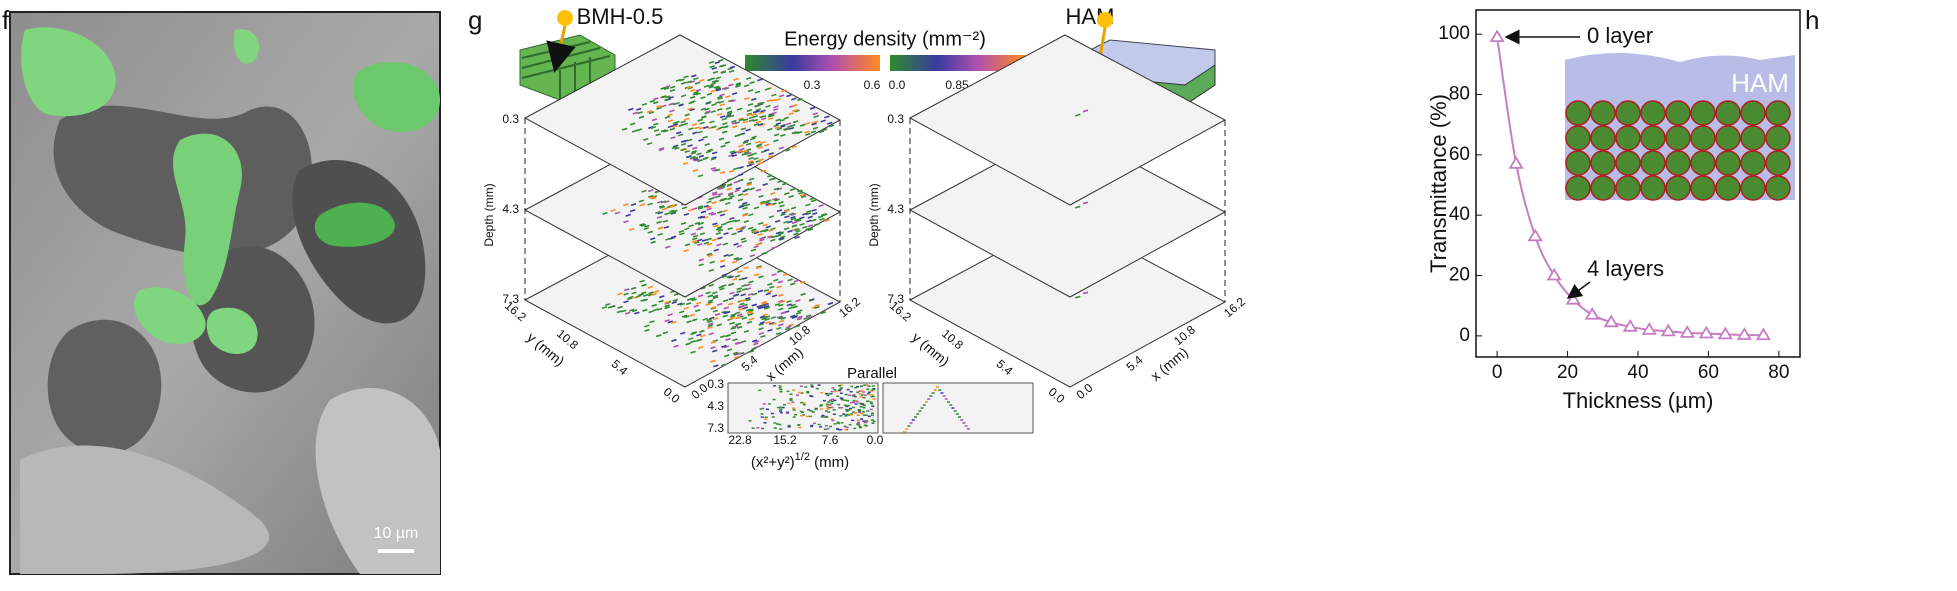 The width and height of the screenshot is (1957, 591). I want to click on sun-icon, so click(1105, 20).